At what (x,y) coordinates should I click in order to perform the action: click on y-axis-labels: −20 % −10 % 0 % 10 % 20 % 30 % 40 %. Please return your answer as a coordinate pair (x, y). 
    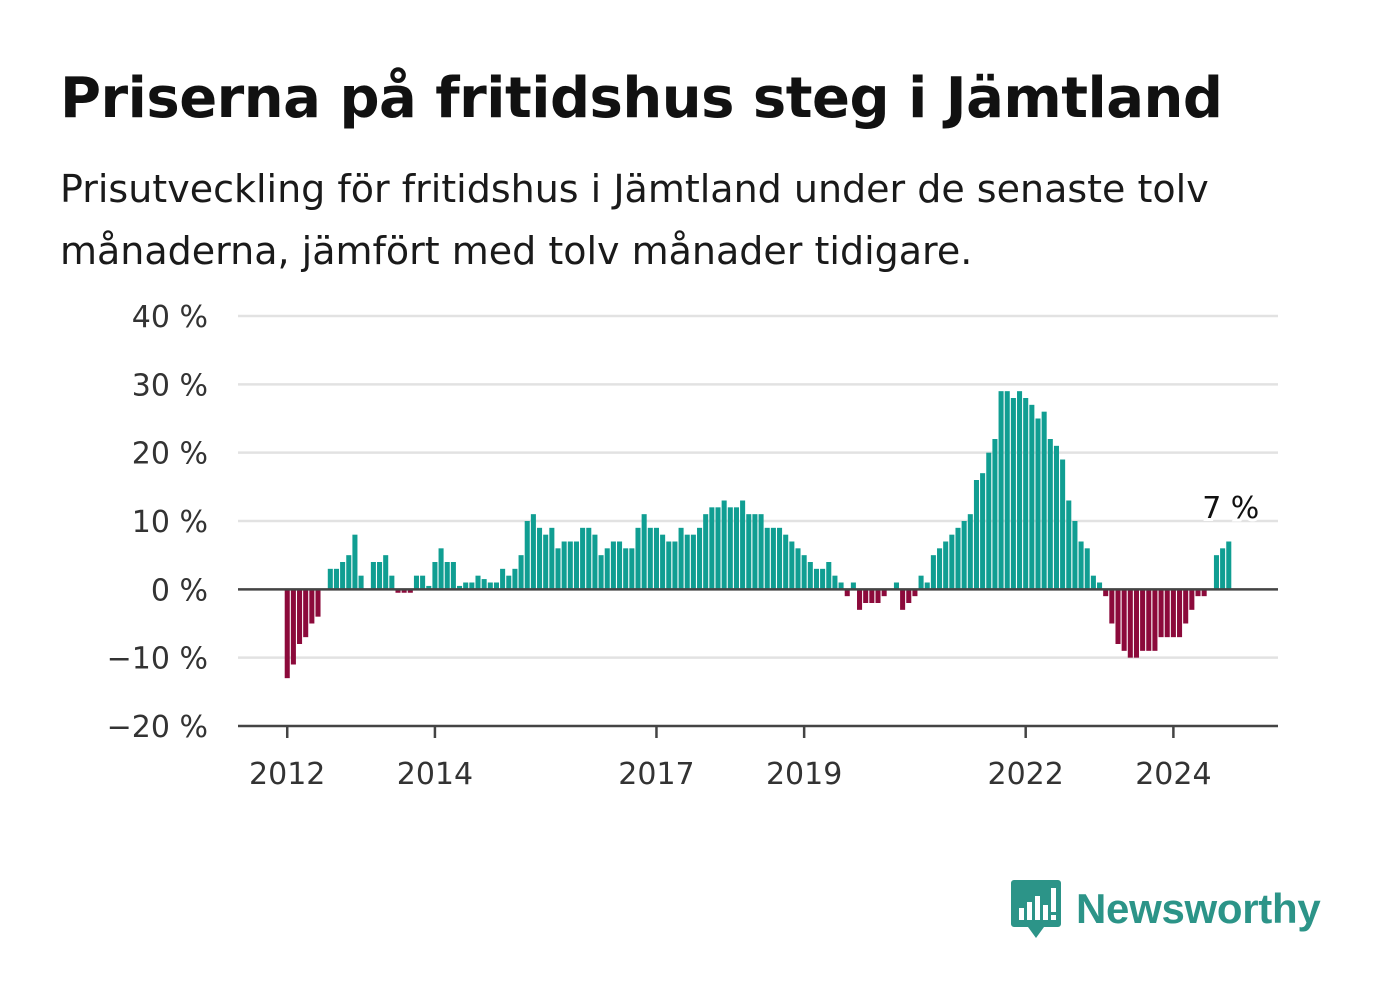
    Looking at the image, I should click on (157, 522).